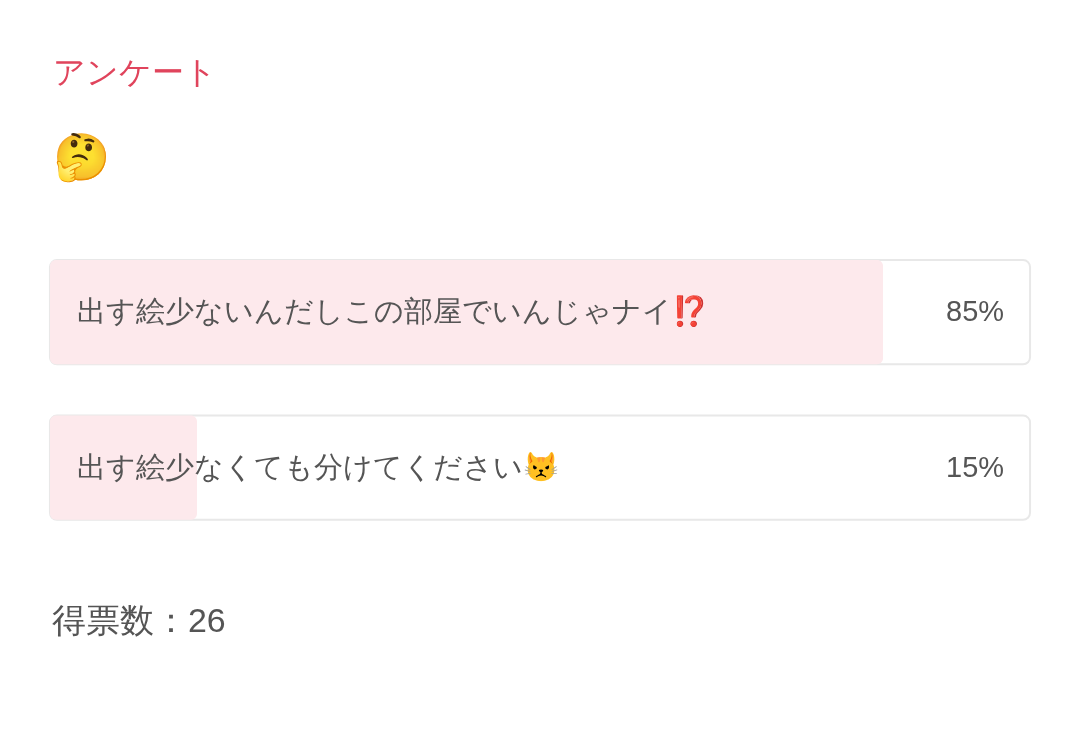 This screenshot has height=738, width=1080. What do you see at coordinates (138, 619) in the screenshot?
I see `text: 得票数：26` at bounding box center [138, 619].